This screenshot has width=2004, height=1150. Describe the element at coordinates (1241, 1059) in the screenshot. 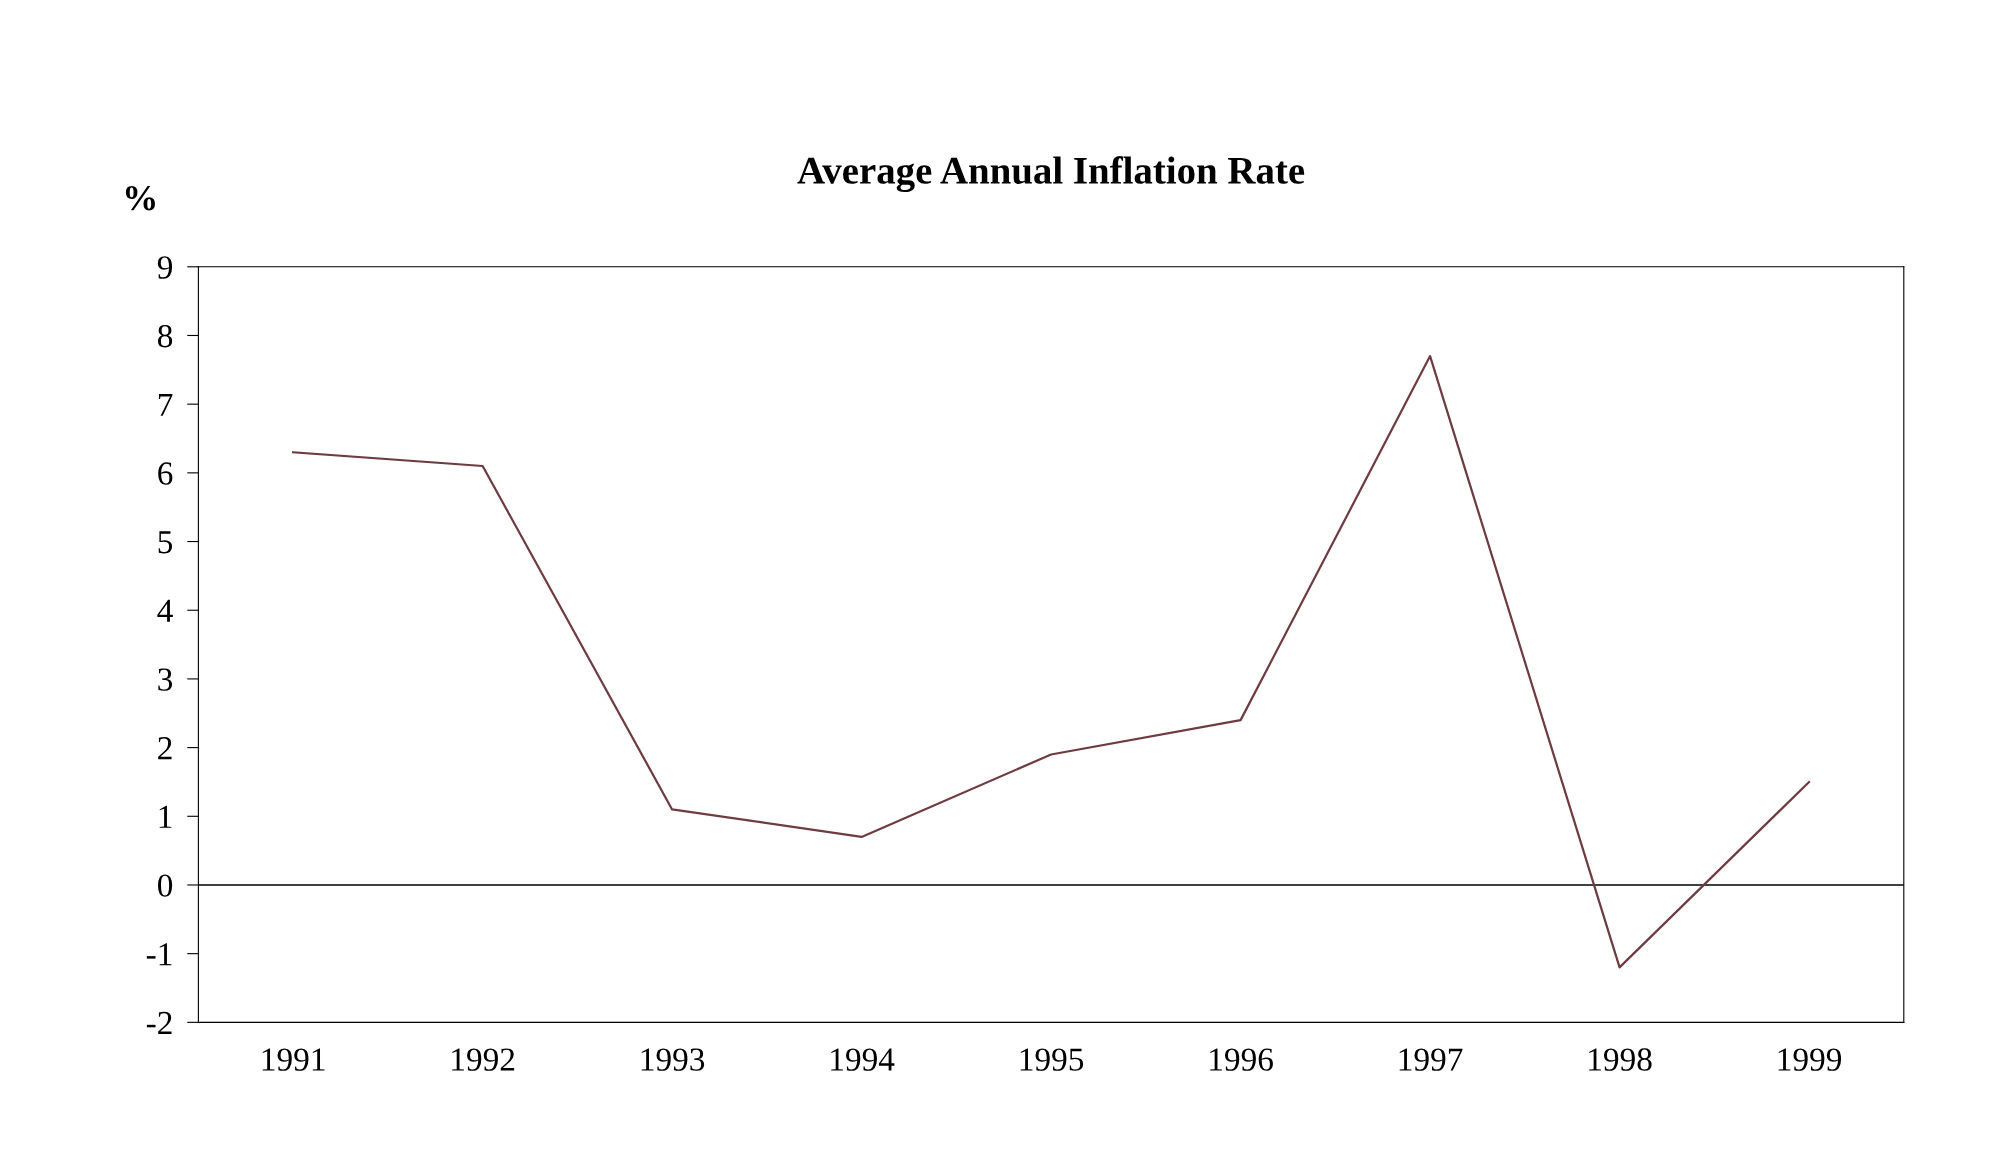

I see `x-tick-label: 1996` at that location.